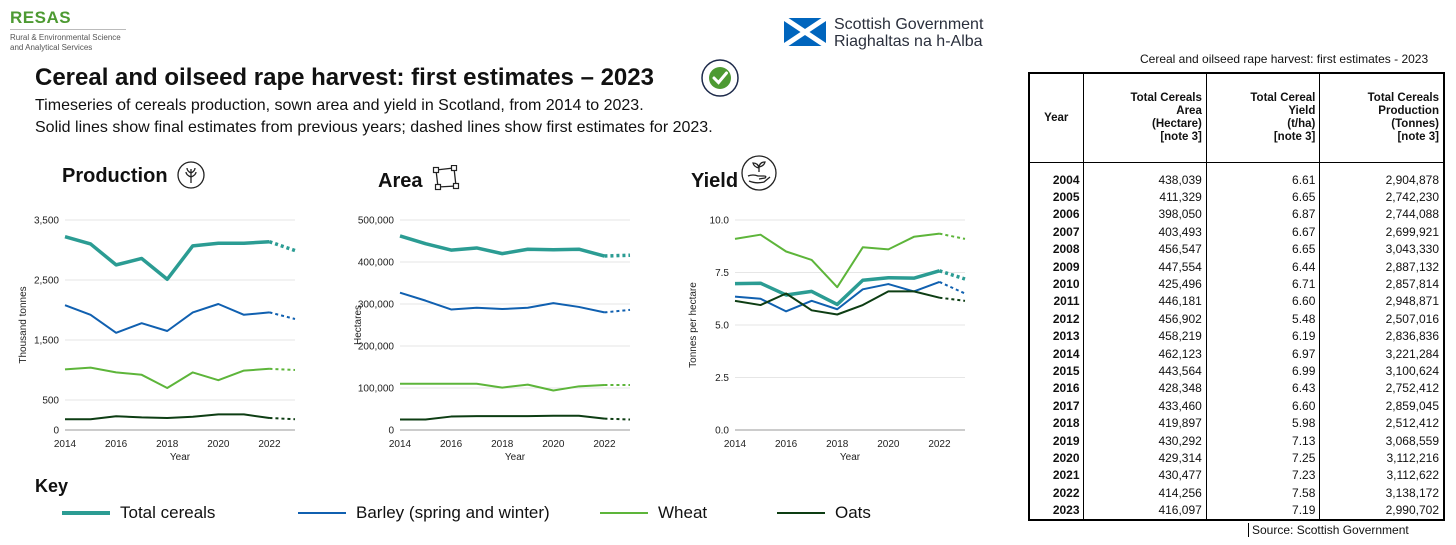 This screenshot has height=545, width=1456. I want to click on table-cell: 2007, so click(1066, 231).